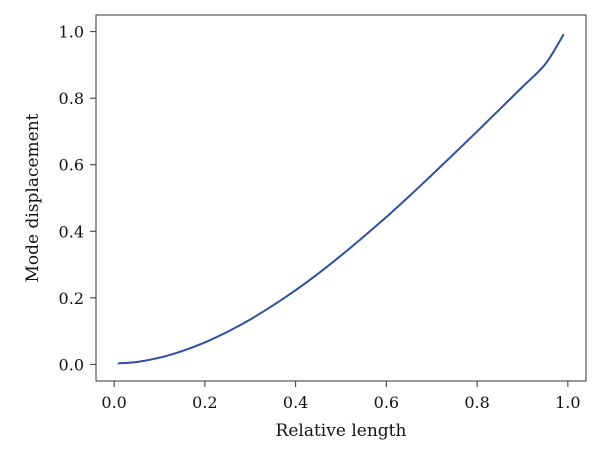 The width and height of the screenshot is (600, 462). Describe the element at coordinates (113, 402) in the screenshot. I see `x-tick-label: 0.0` at that location.